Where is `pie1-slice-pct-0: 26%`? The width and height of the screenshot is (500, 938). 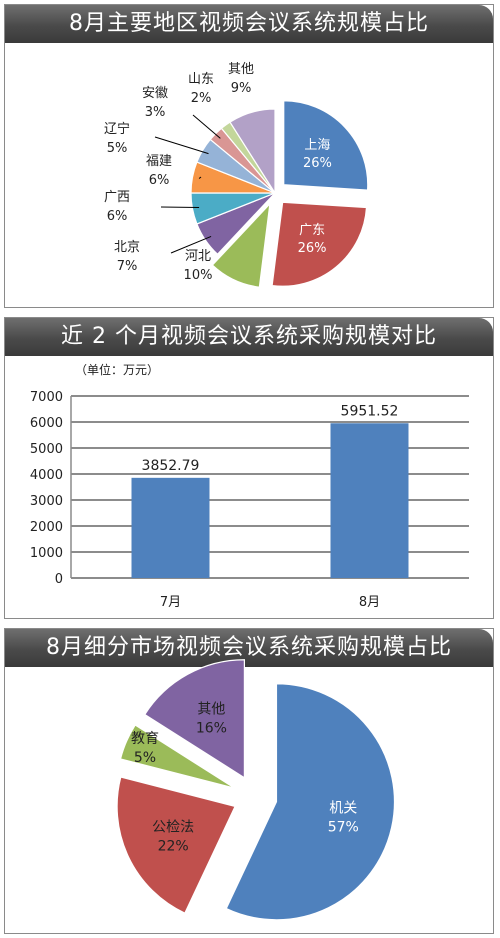 pie1-slice-pct-0: 26% is located at coordinates (317, 163).